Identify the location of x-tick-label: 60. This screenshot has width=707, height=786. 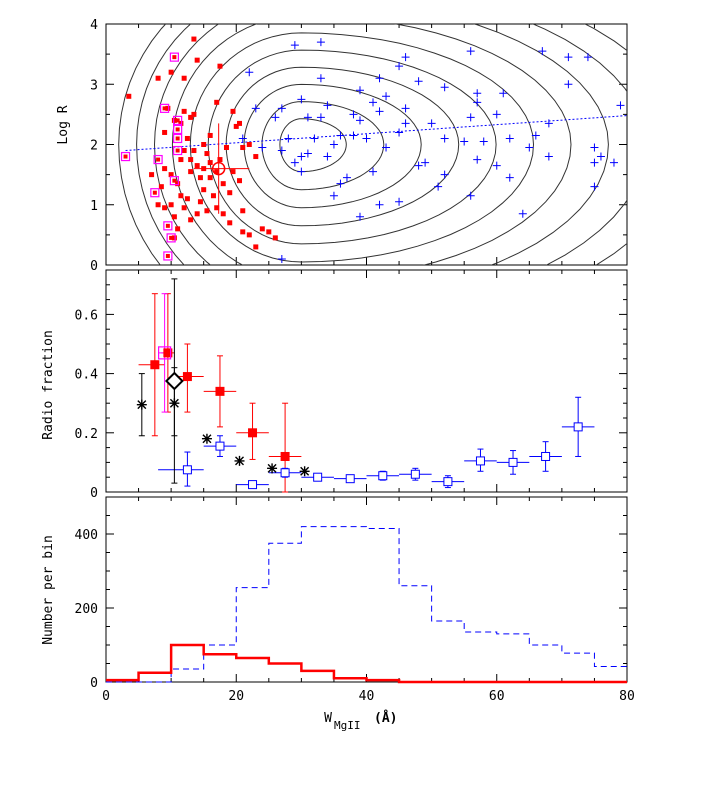
(497, 696).